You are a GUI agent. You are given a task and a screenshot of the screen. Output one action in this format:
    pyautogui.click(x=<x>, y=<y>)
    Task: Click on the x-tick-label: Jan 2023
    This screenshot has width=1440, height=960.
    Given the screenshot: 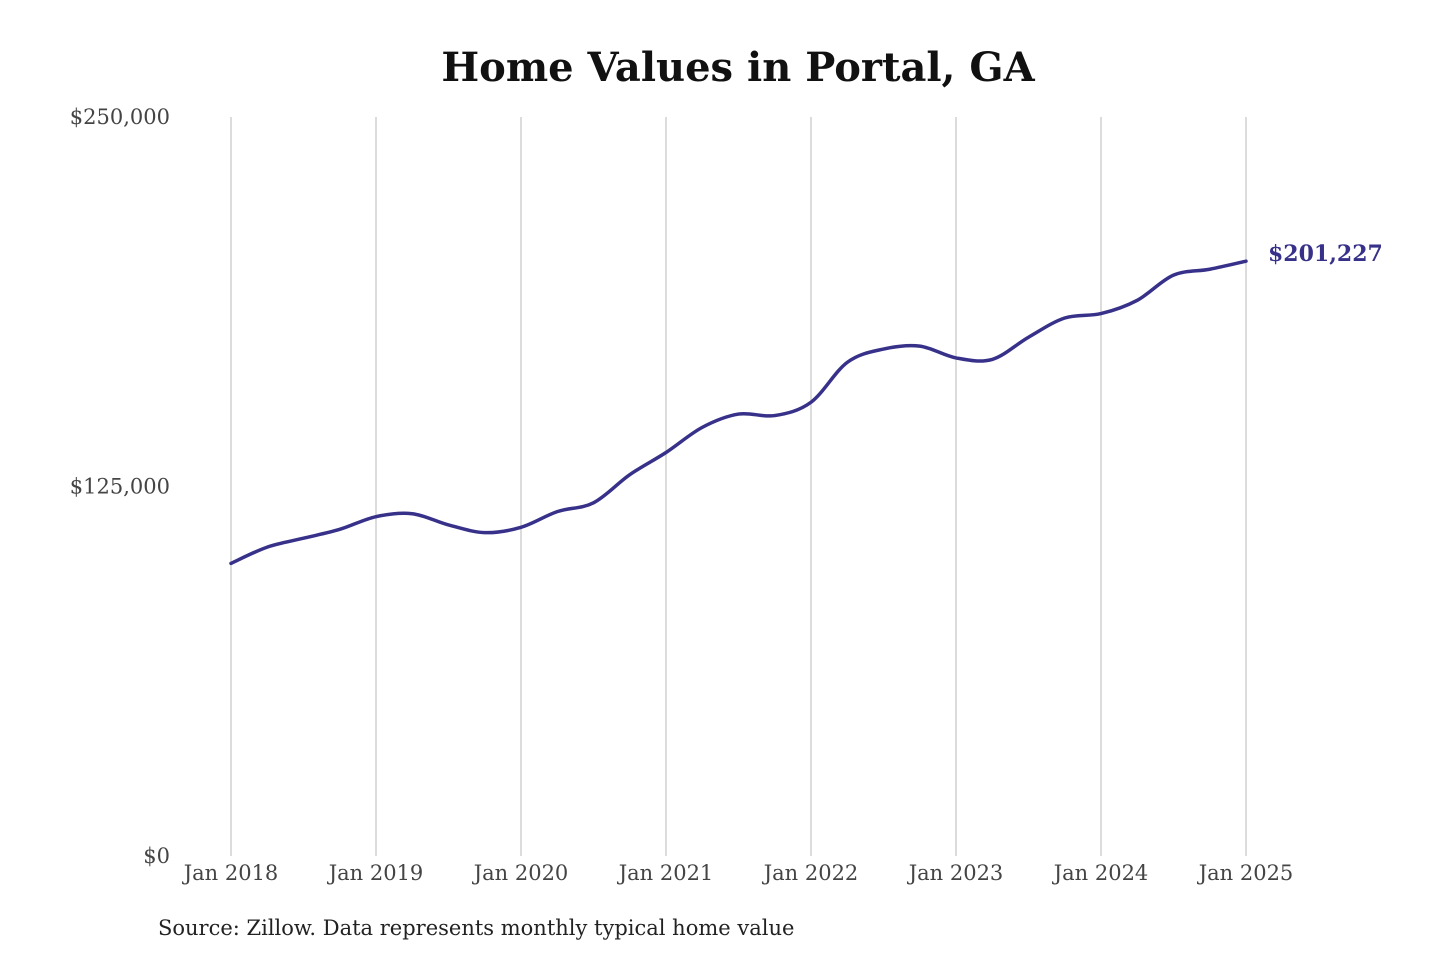 What is the action you would take?
    pyautogui.click(x=955, y=873)
    